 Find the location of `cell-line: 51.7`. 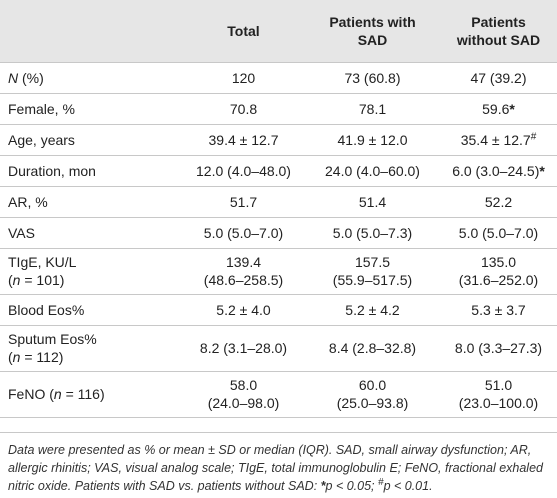

cell-line: 51.7 is located at coordinates (243, 202).